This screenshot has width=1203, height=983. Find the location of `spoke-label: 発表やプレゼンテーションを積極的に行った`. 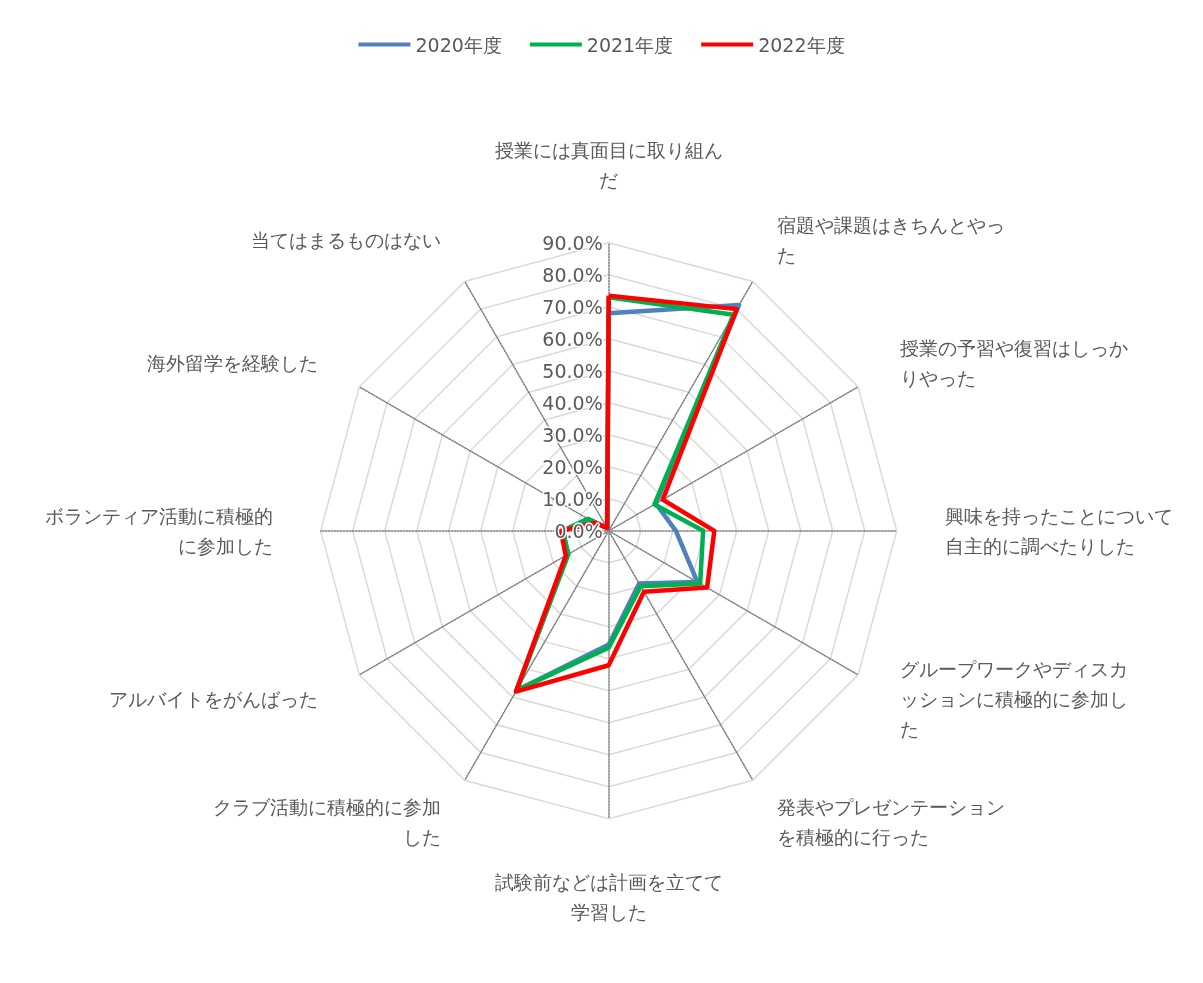

spoke-label: 発表やプレゼンテーションを積極的に行った is located at coordinates (890, 821).